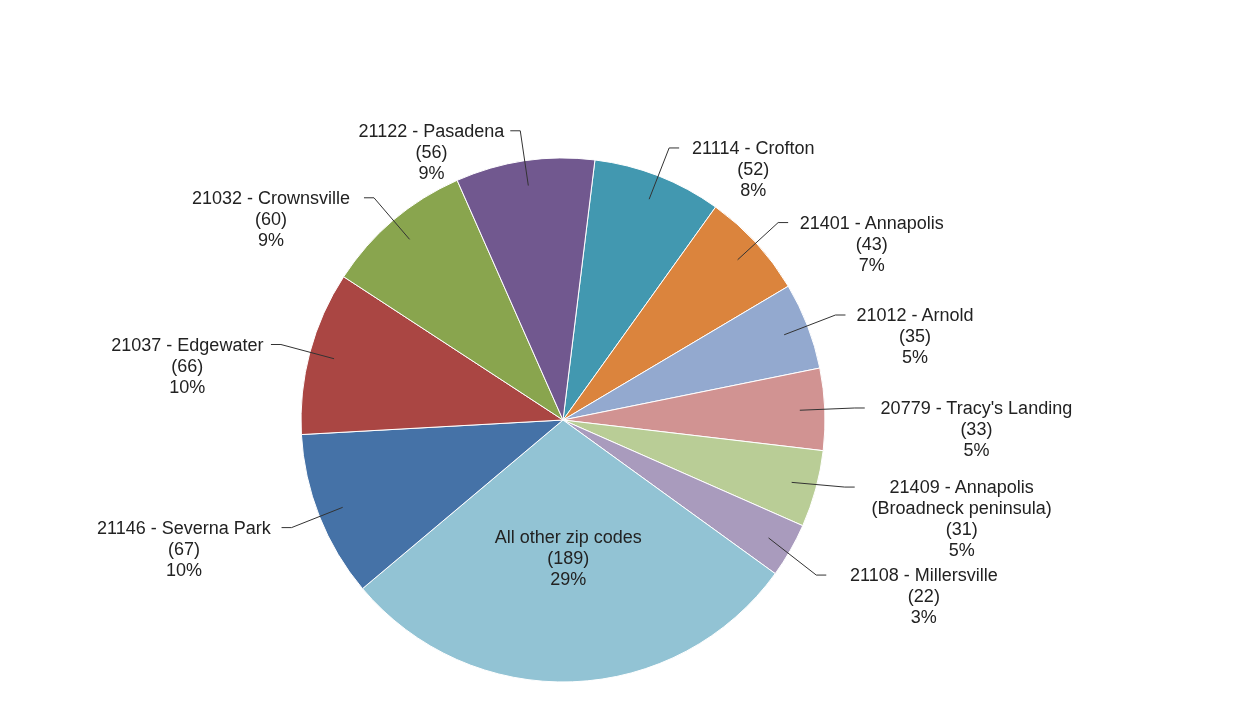 Image resolution: width=1244 pixels, height=710 pixels. Describe the element at coordinates (753, 179) in the screenshot. I see `data-label: (52) 8%` at that location.